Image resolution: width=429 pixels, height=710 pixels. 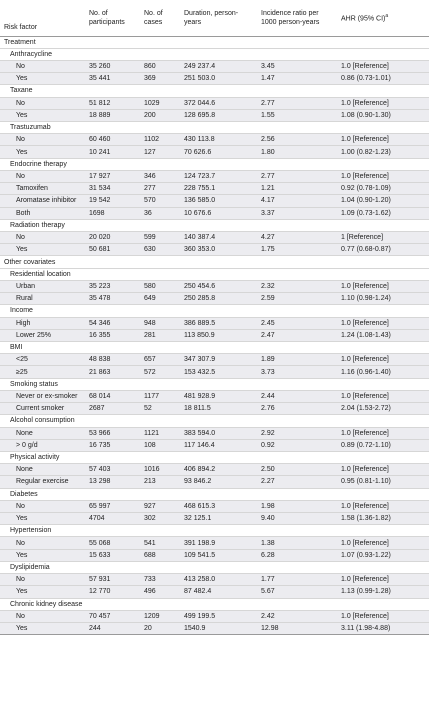 I want to click on participants-cell: 244, so click(x=112, y=629).